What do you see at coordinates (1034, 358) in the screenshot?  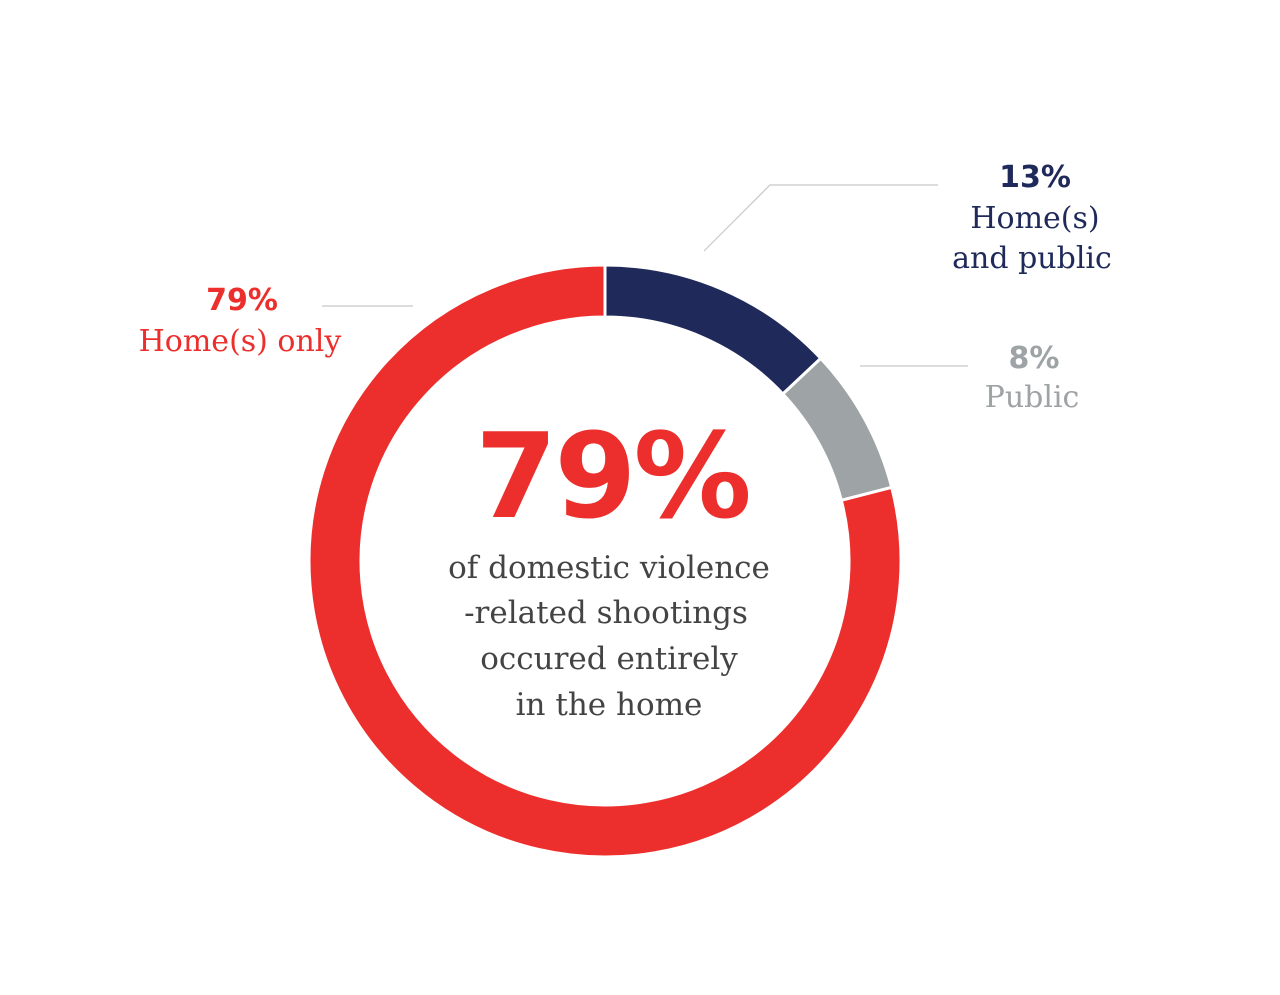 I see `slice-label-public-pct: 8%` at bounding box center [1034, 358].